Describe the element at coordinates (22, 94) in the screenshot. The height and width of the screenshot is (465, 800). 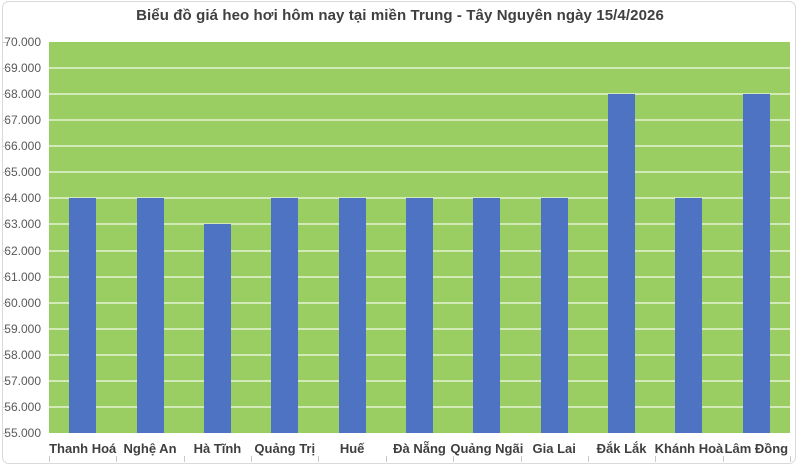
I see `y-label-68000: 68.000` at that location.